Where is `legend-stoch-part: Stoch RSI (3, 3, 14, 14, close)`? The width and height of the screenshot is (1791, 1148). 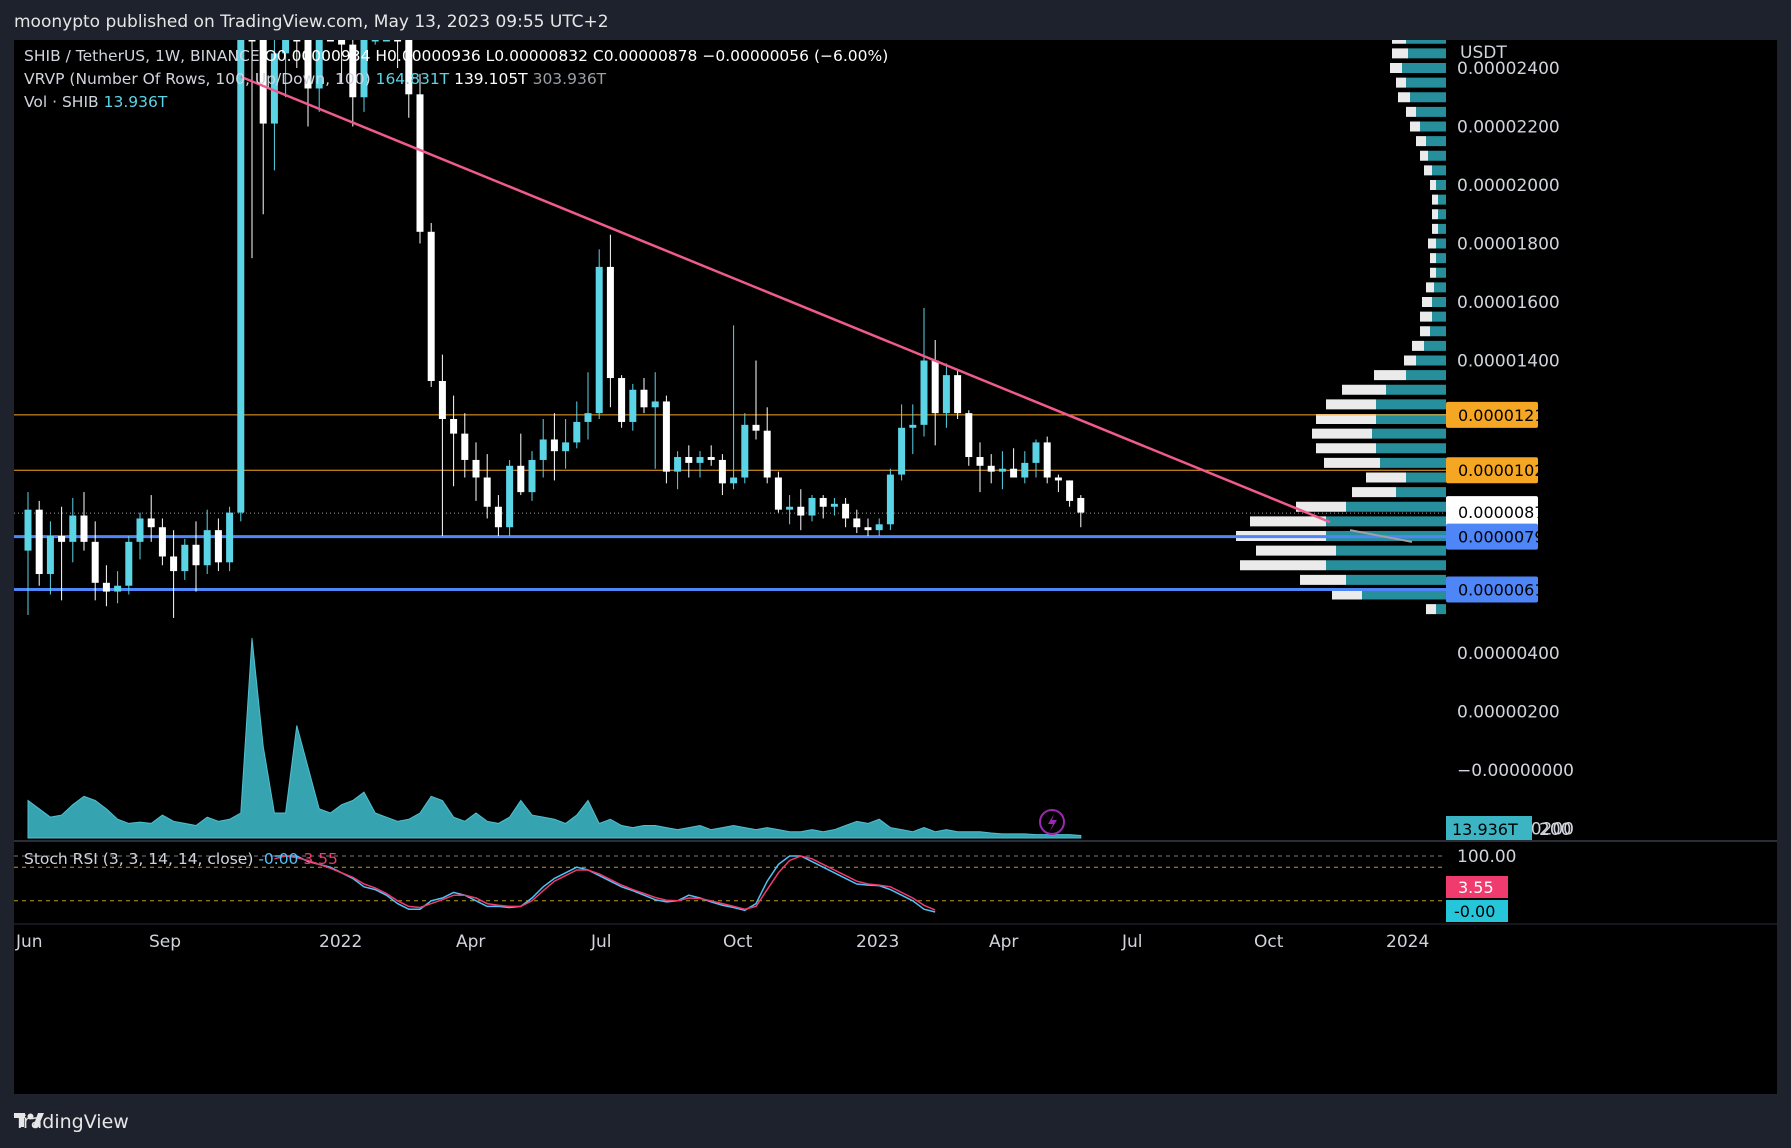 legend-stoch-part: Stoch RSI (3, 3, 14, 14, close) is located at coordinates (141, 859).